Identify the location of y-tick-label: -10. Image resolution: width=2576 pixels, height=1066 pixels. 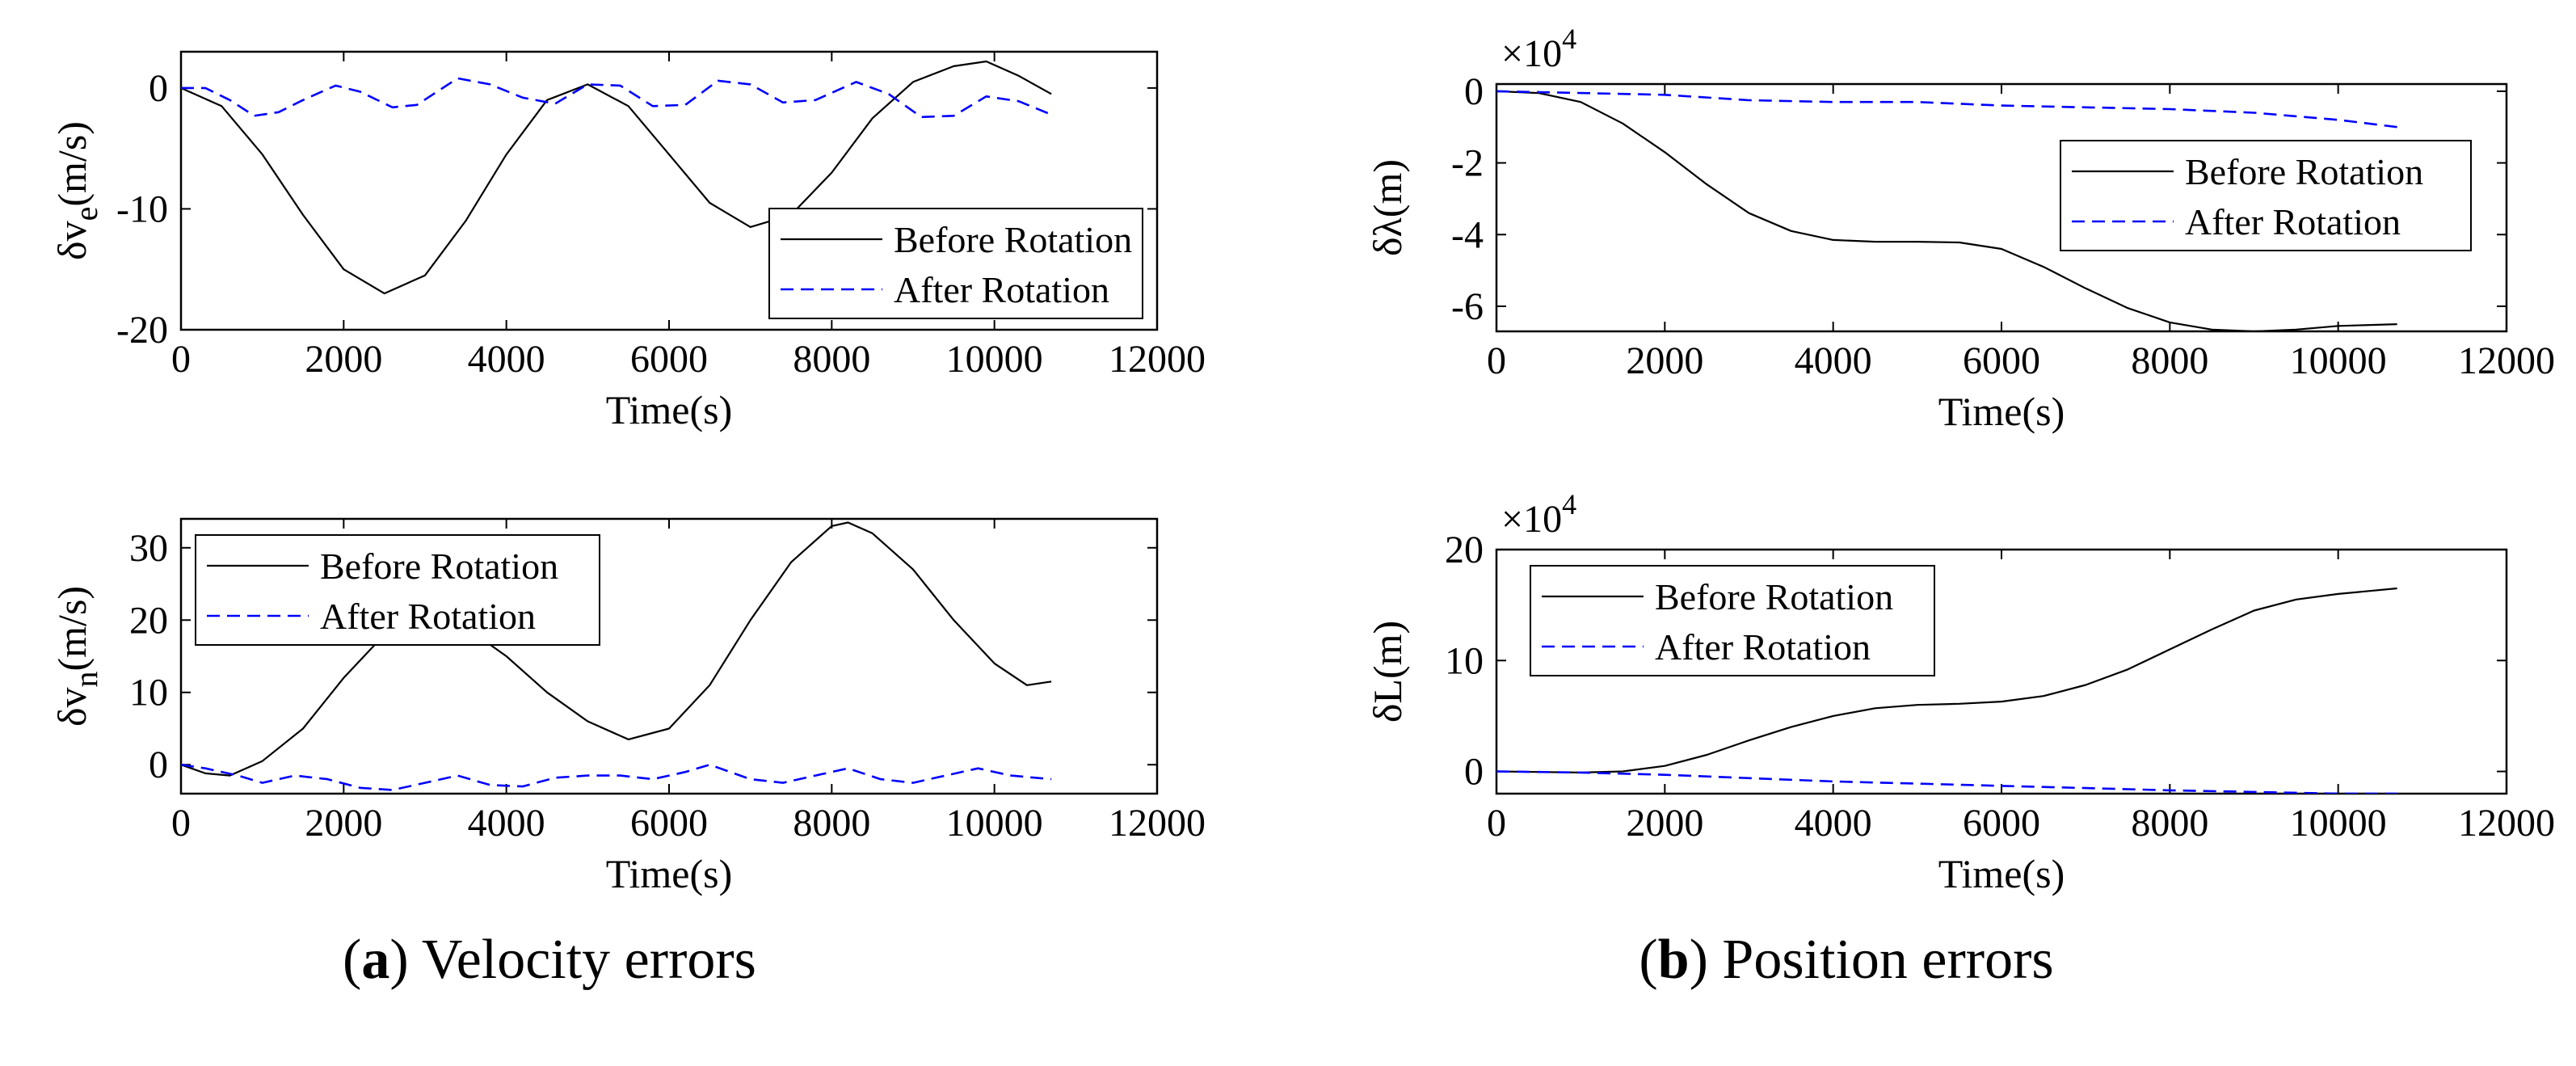
(142, 208).